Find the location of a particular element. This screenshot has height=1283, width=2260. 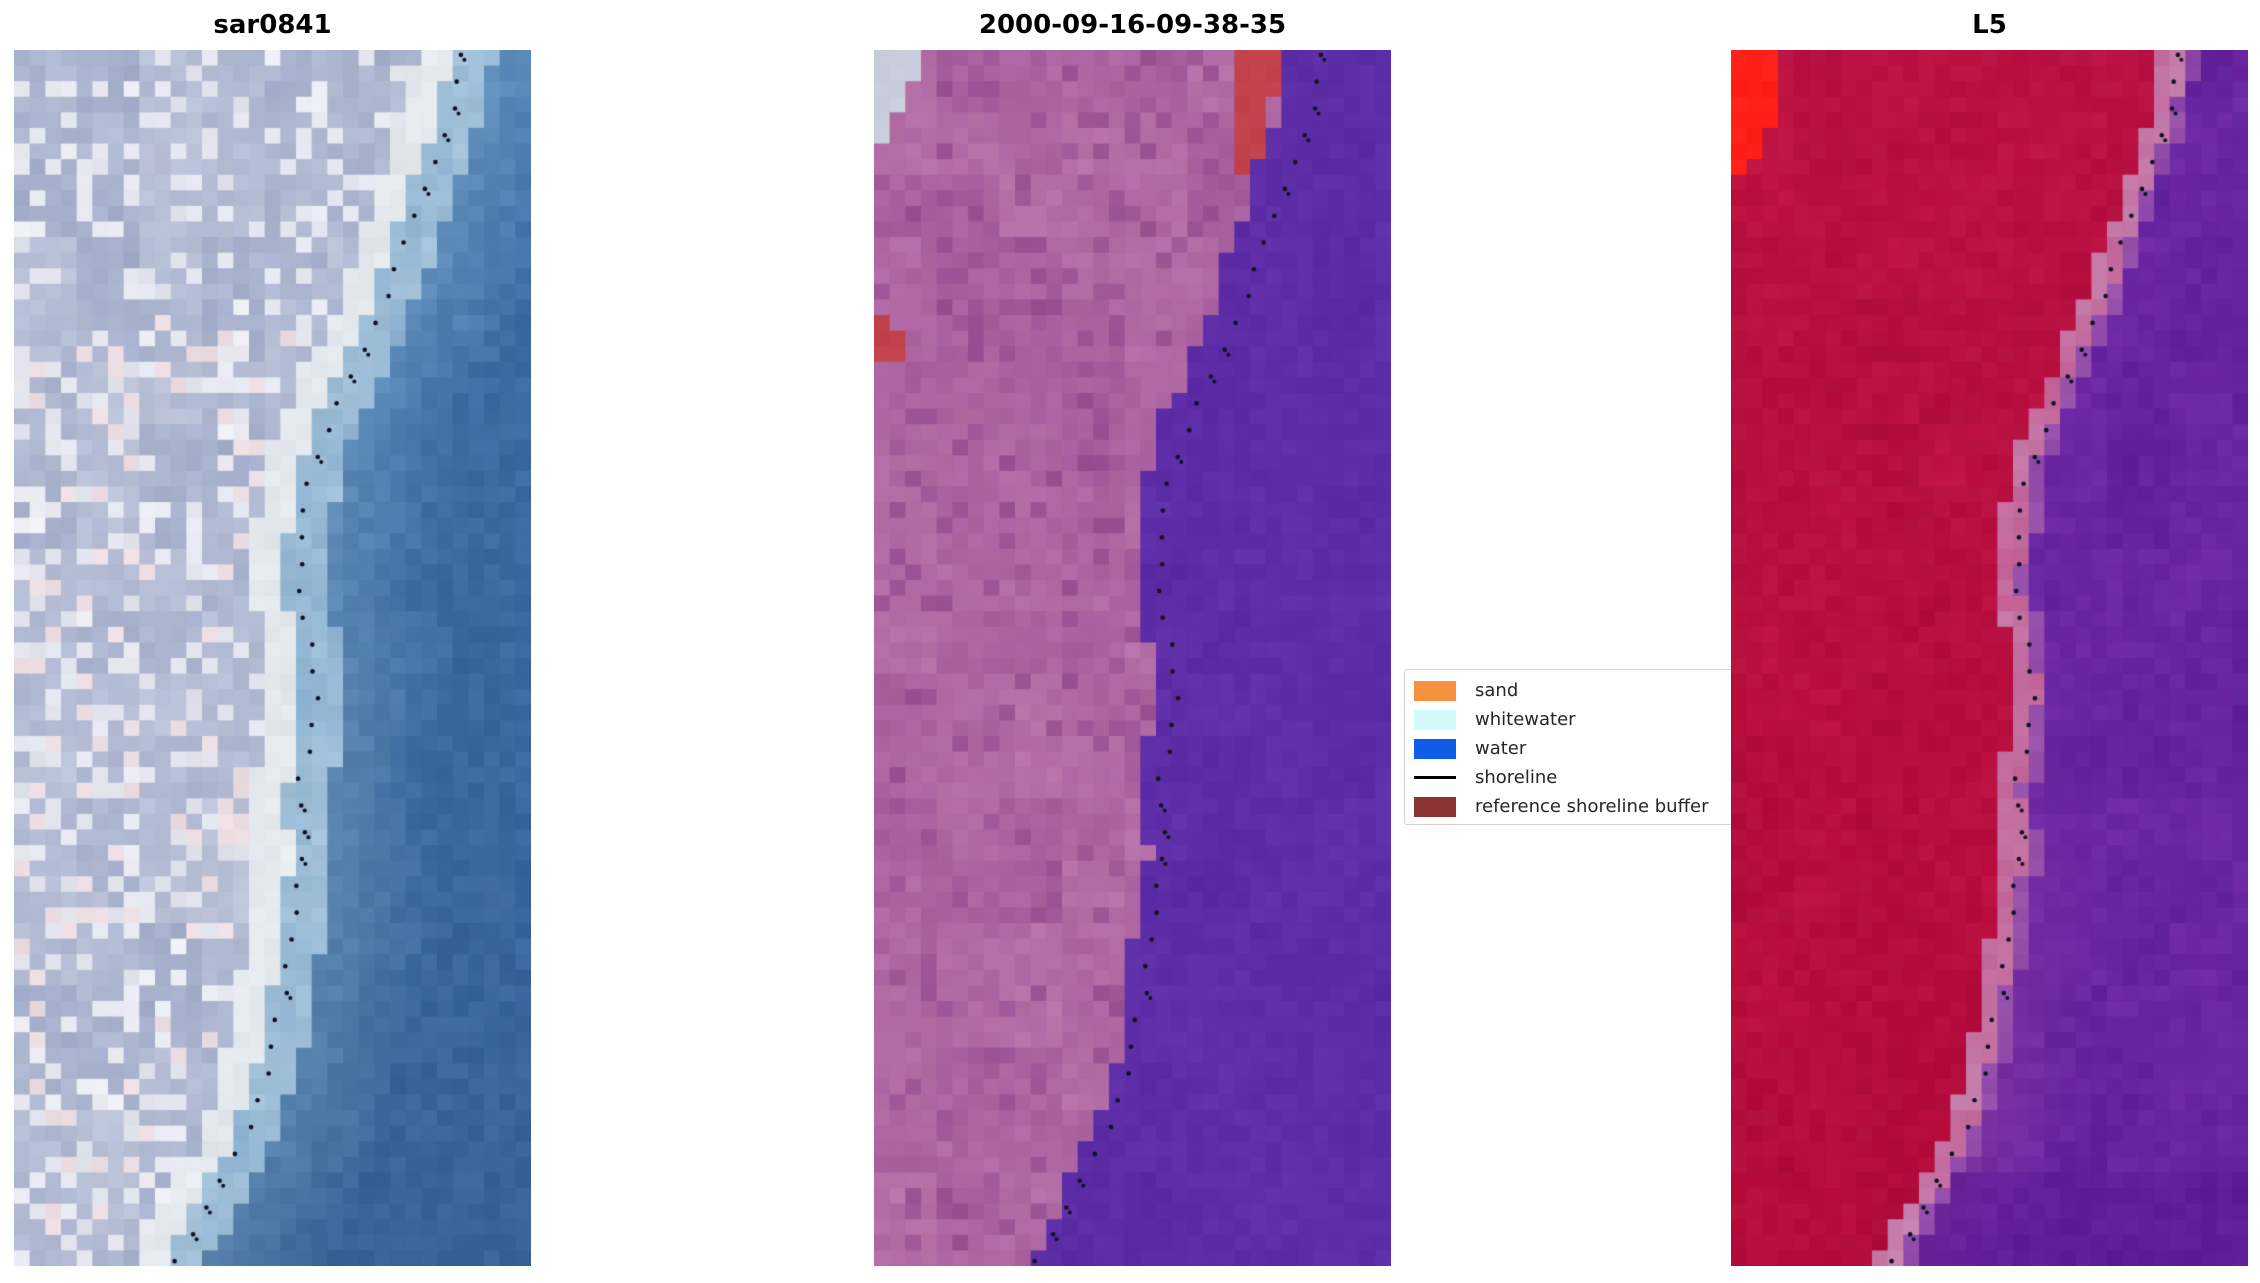

legend-label-whitewater: whitewater is located at coordinates (1525, 719).